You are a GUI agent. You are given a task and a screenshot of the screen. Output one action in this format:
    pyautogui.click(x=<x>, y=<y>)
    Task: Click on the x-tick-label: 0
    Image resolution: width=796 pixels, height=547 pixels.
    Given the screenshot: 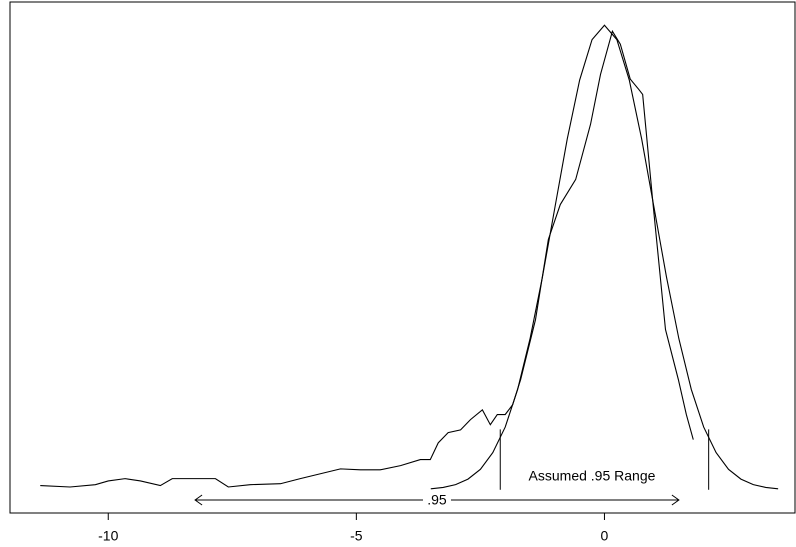 What is the action you would take?
    pyautogui.click(x=605, y=536)
    